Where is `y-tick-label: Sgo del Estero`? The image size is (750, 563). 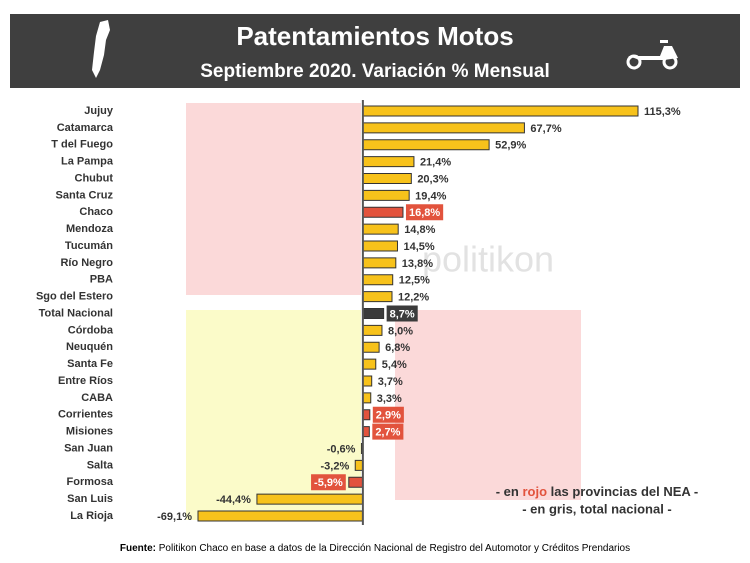
y-tick-label: Sgo del Estero is located at coordinates (74, 297).